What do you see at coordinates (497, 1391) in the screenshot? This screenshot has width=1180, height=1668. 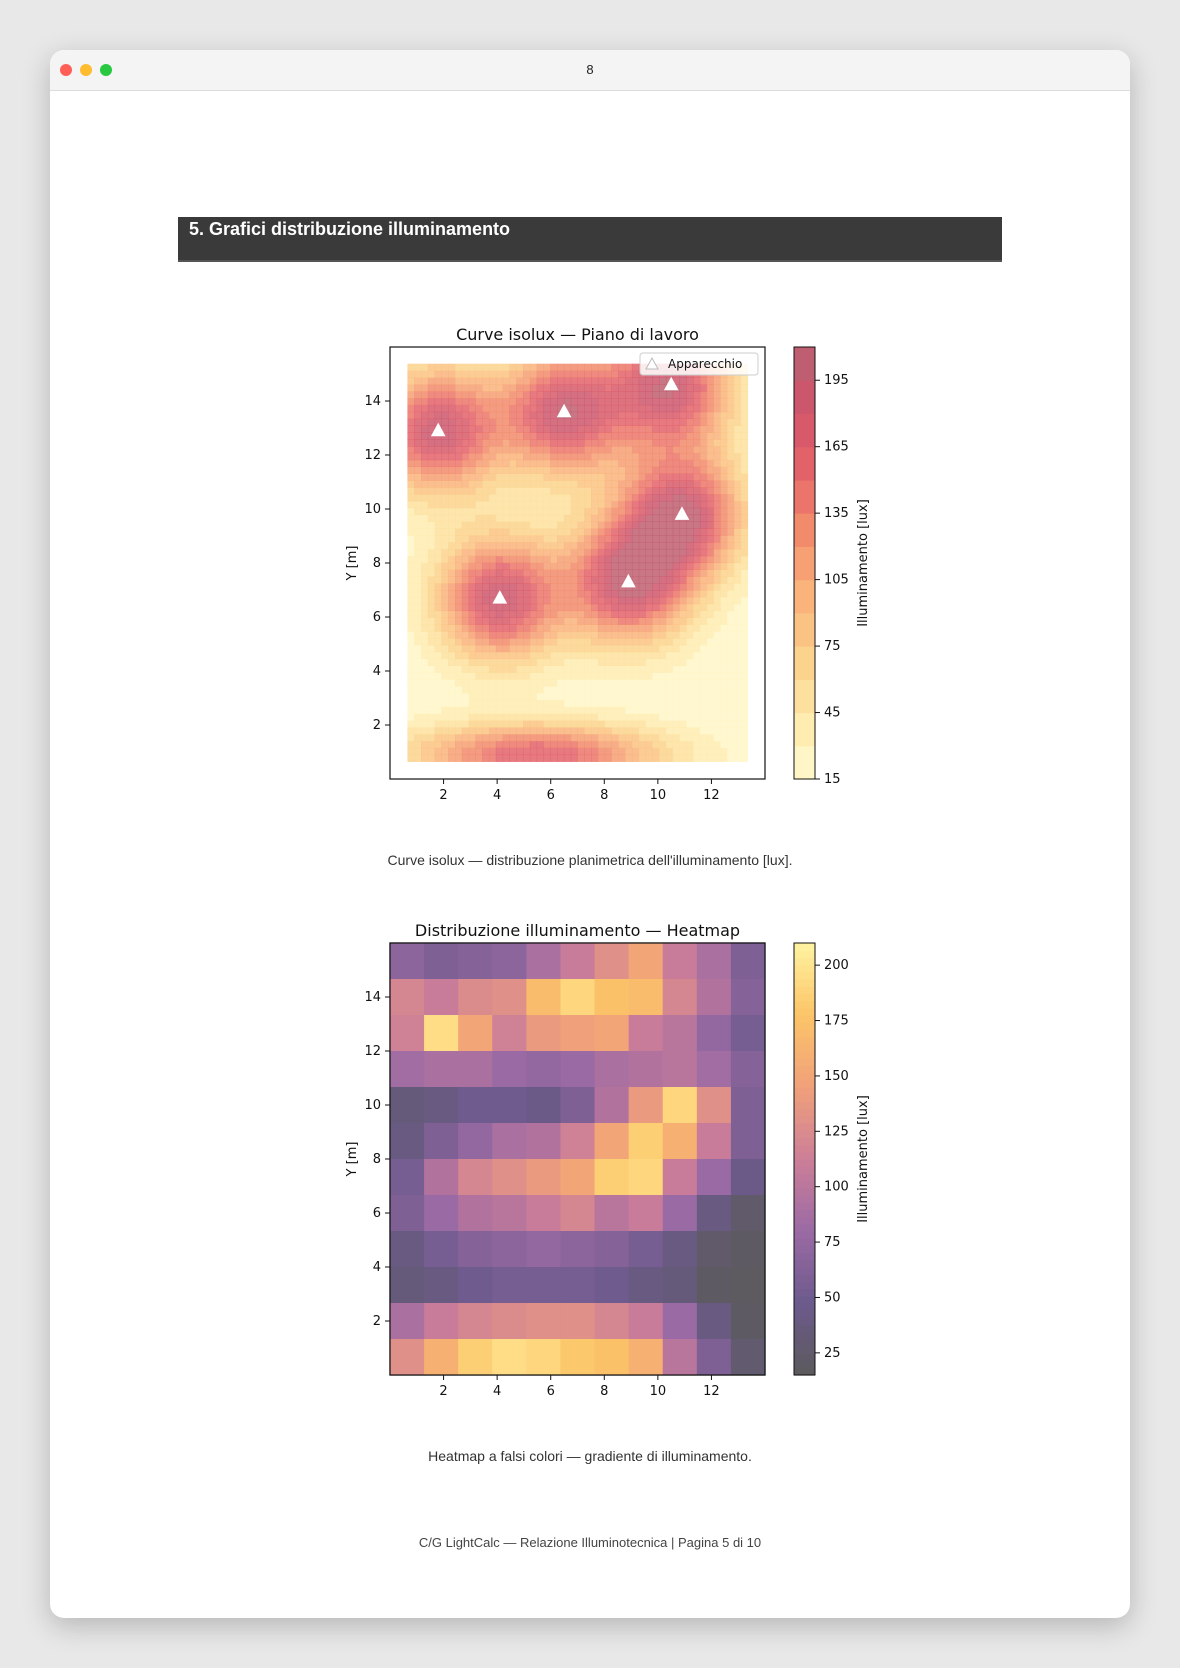 I see `heatmap-x-tick-label: 4` at bounding box center [497, 1391].